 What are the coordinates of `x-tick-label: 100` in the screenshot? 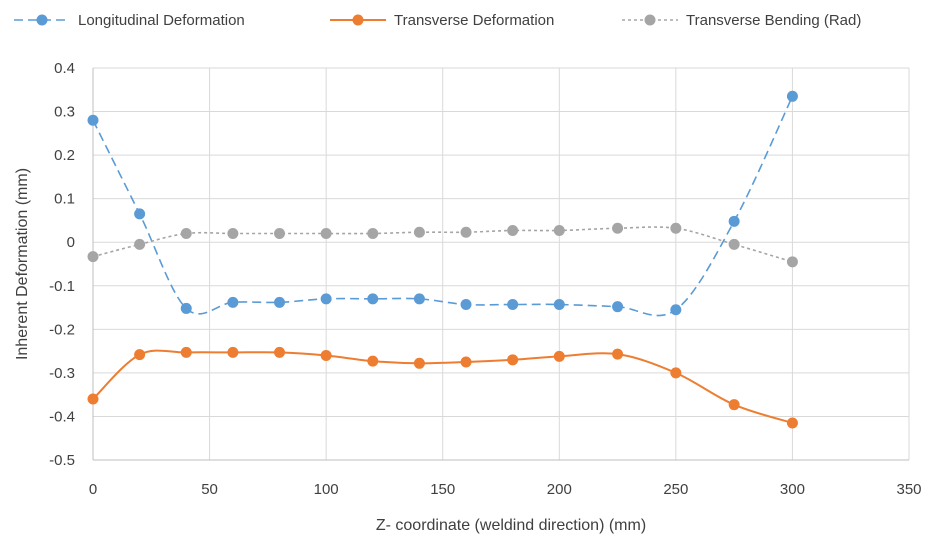 It's located at (326, 489).